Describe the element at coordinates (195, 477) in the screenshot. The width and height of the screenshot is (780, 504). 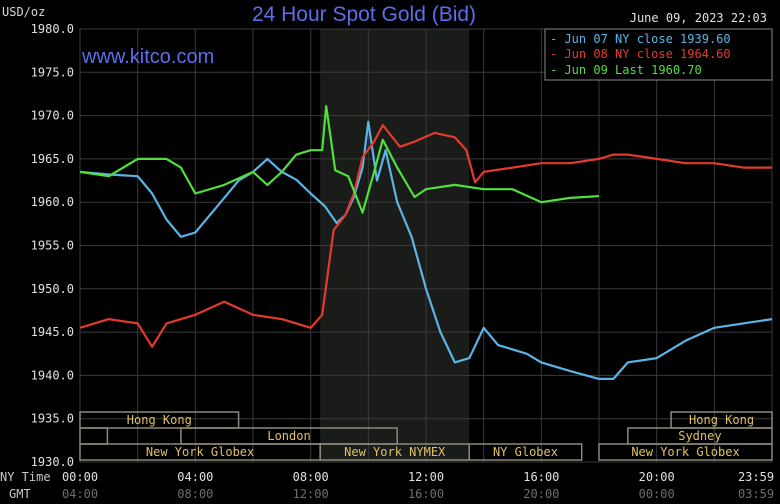
I see `x-tick-label-ny: 04:00` at that location.